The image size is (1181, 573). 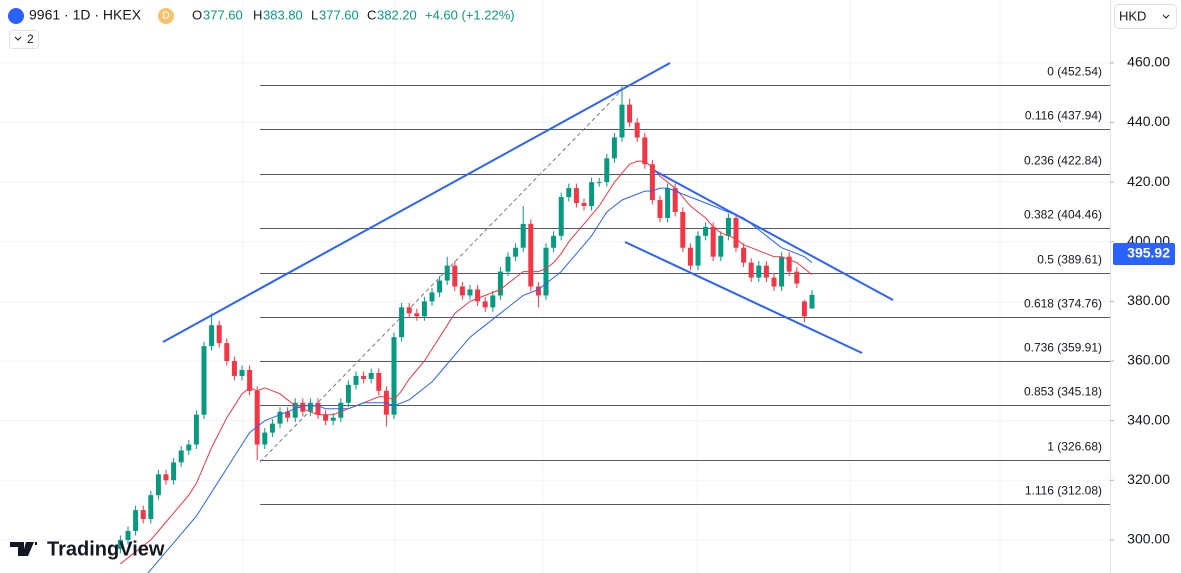 I want to click on close-label: C, so click(x=371, y=14).